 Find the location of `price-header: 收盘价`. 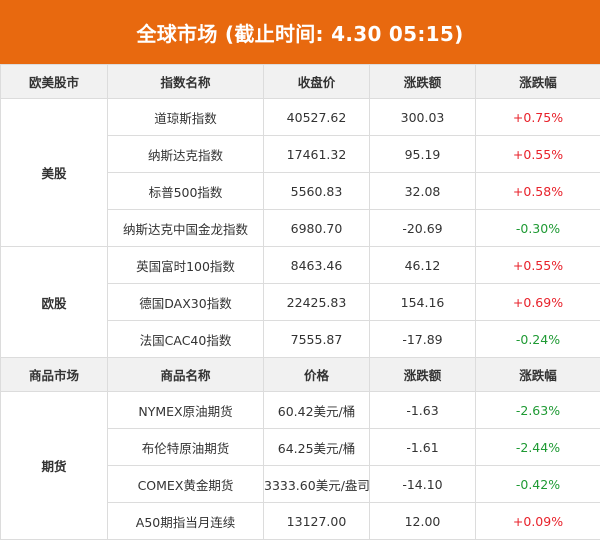

price-header: 收盘价 is located at coordinates (317, 82).